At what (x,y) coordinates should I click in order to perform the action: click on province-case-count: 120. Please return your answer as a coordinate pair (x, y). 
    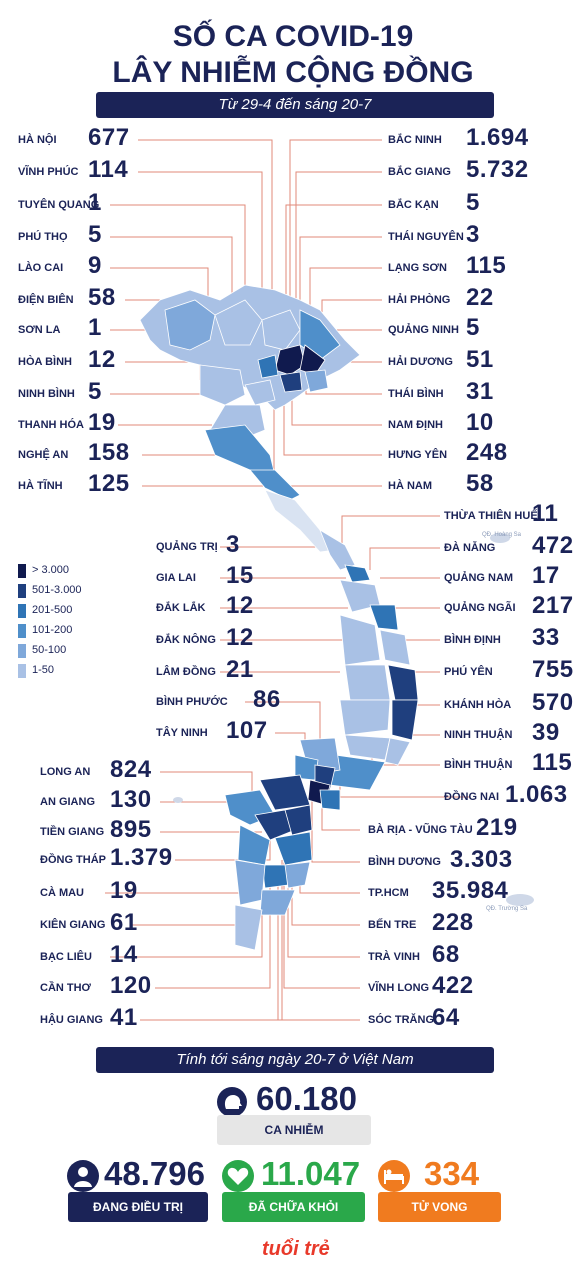
    Looking at the image, I should click on (131, 985).